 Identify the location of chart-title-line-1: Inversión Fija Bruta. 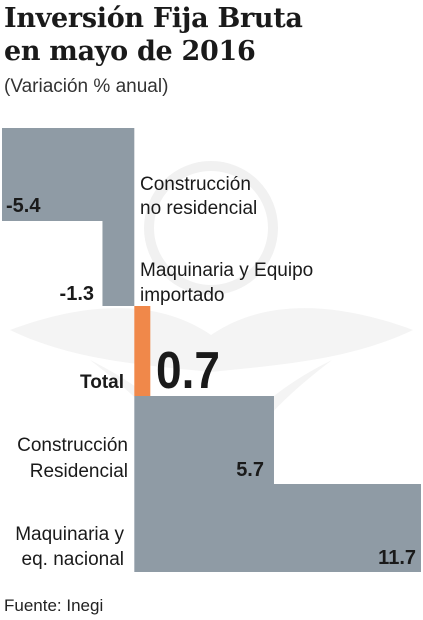
(153, 18).